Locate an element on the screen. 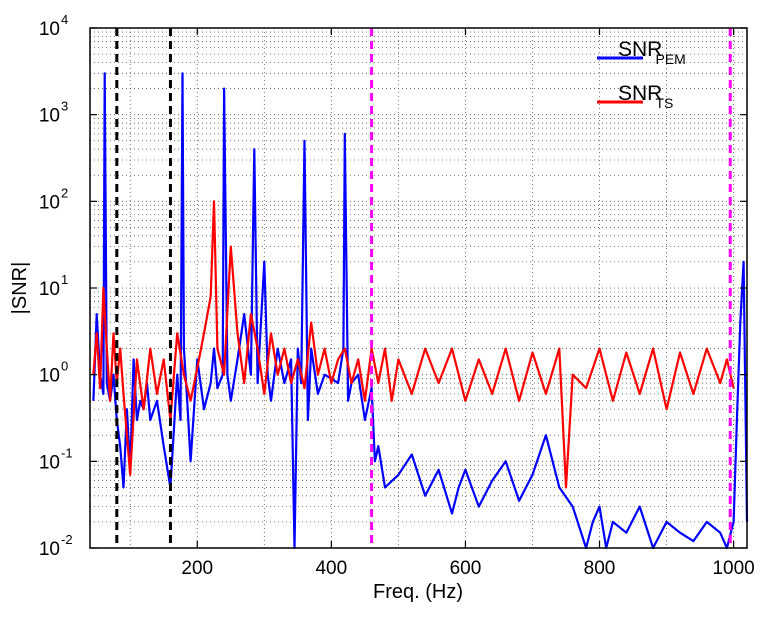 The image size is (767, 622). y-tick-exponent: 3 is located at coordinates (64, 106).